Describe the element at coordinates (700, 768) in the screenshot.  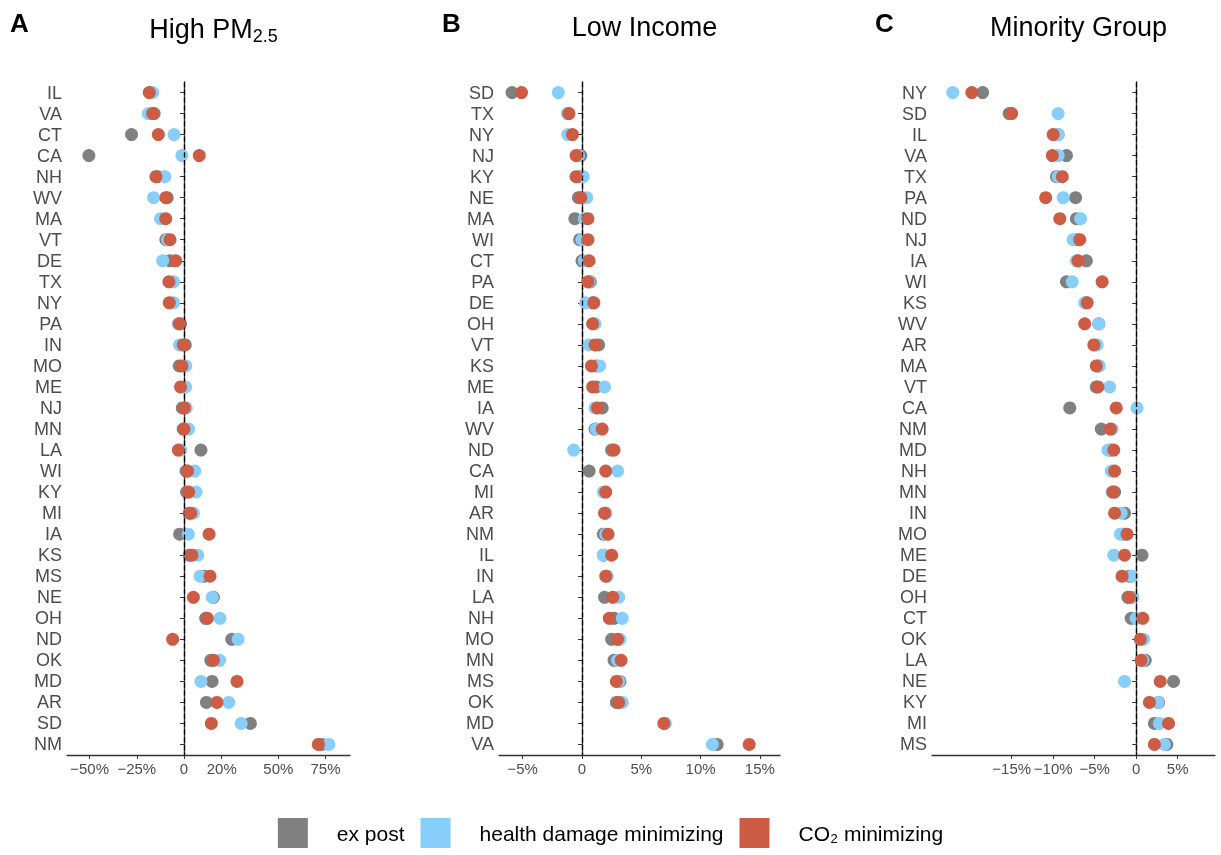
I see `x-tick-label: 10%` at that location.